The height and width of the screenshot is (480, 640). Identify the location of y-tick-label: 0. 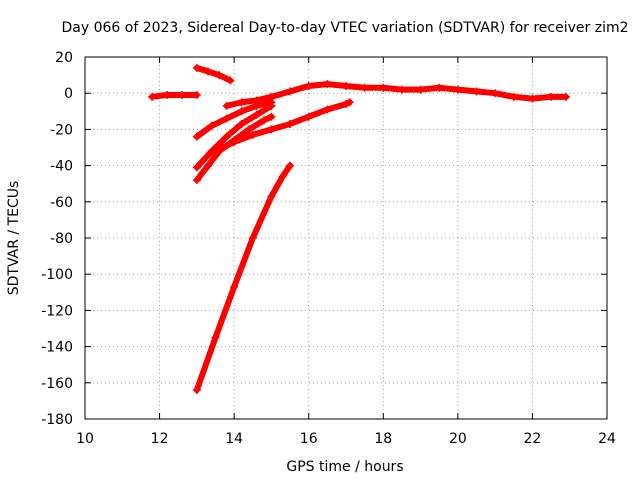
(68, 94).